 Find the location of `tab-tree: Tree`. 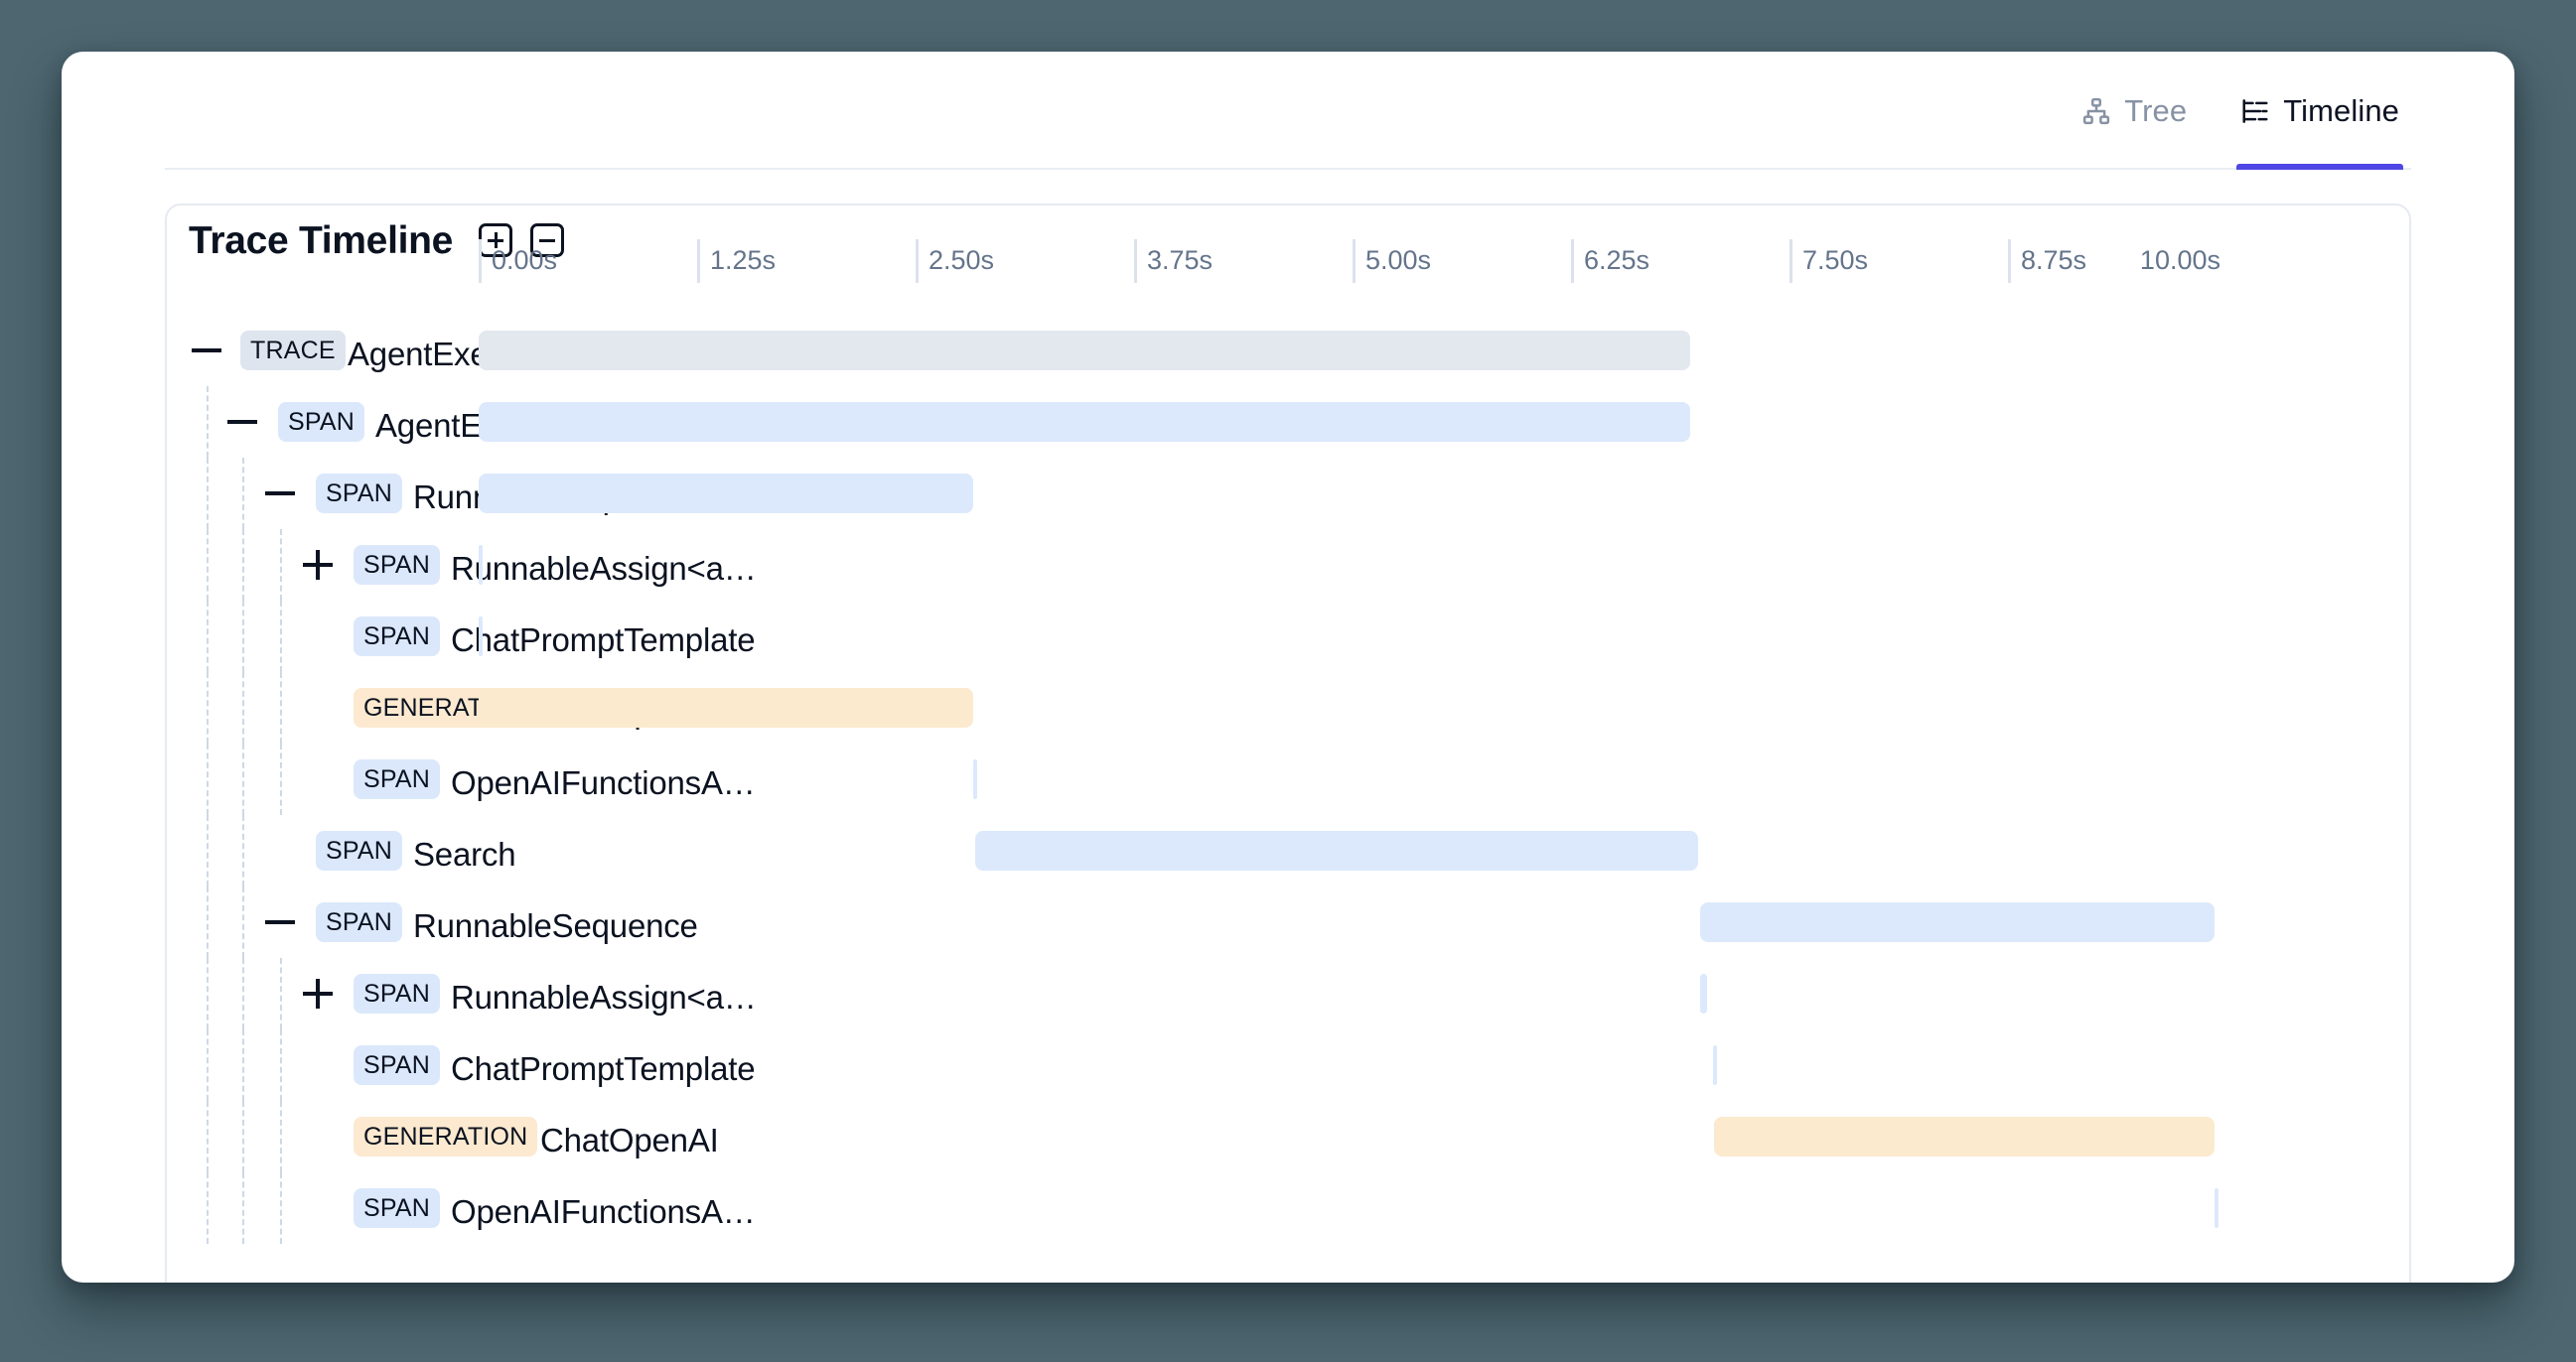

tab-tree: Tree is located at coordinates (2134, 111).